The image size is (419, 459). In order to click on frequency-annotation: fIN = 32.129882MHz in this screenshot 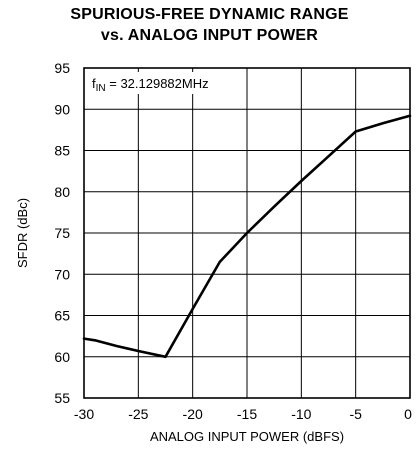, I will do `click(150, 85)`.